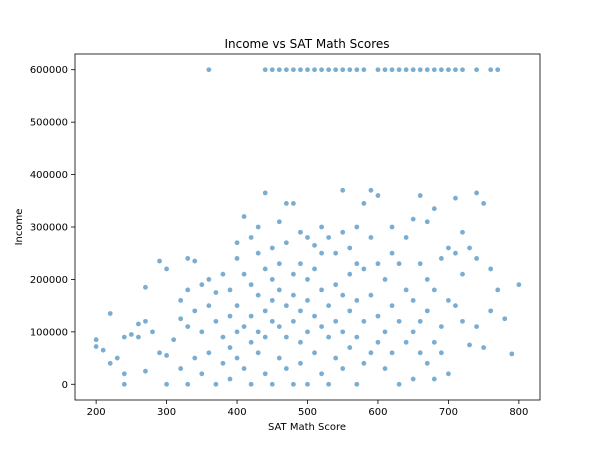 This screenshot has width=600, height=454. Describe the element at coordinates (518, 412) in the screenshot. I see `x-tick-label: 800` at that location.